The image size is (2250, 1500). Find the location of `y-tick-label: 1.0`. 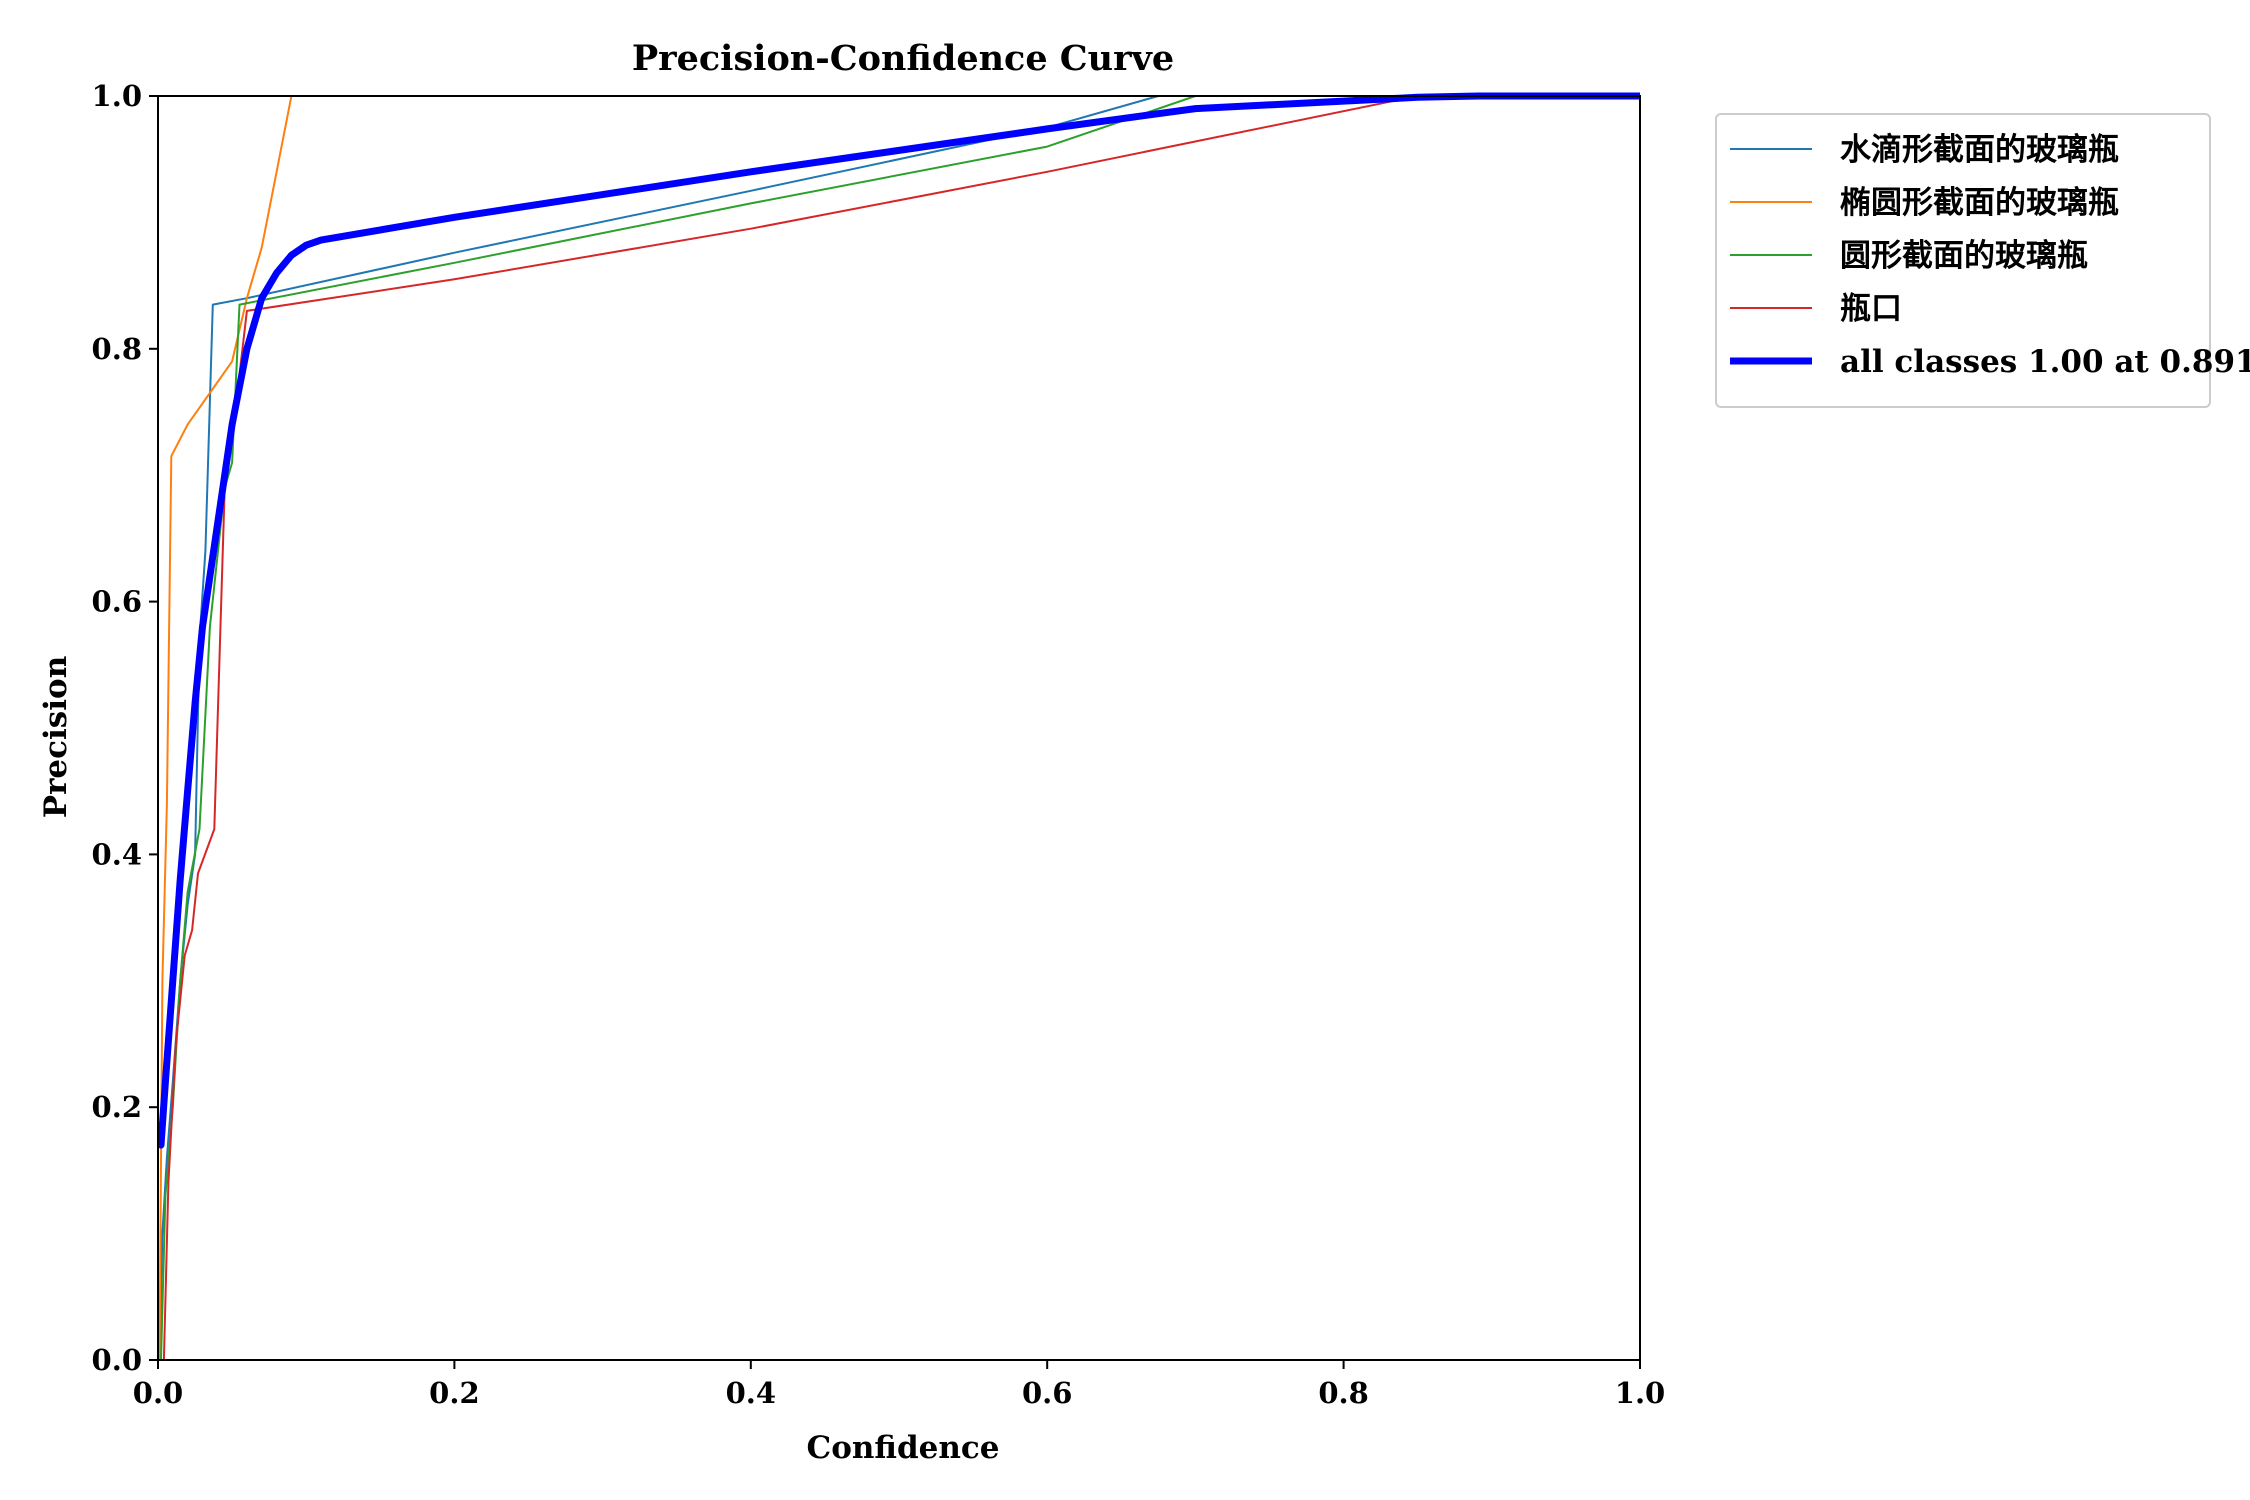

y-tick-label: 1.0 is located at coordinates (117, 96).